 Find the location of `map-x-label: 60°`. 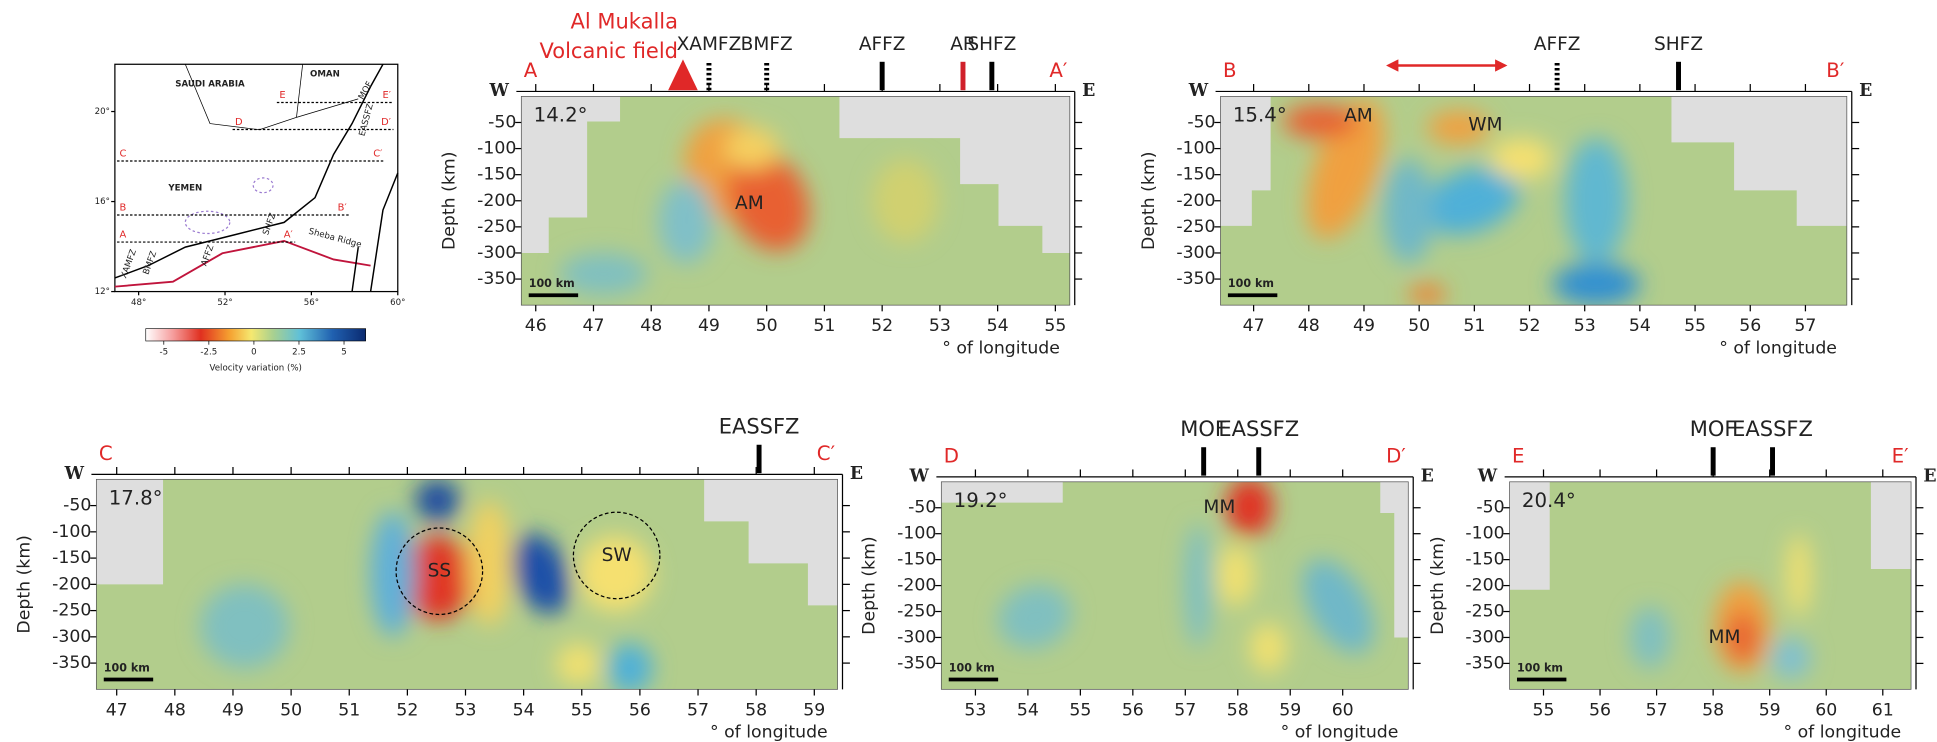

map-x-label: 60° is located at coordinates (397, 303).